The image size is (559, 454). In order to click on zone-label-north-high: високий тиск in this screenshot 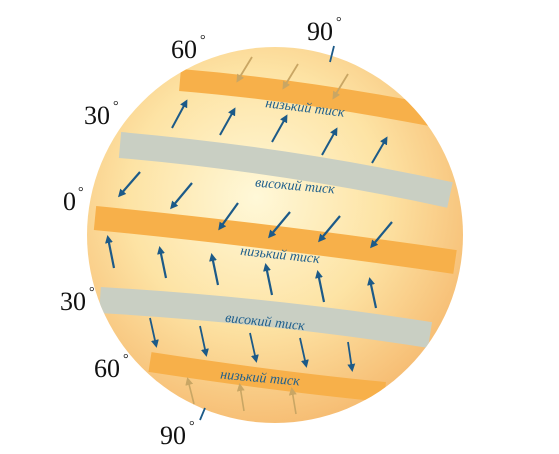, I will do `click(295, 187)`.